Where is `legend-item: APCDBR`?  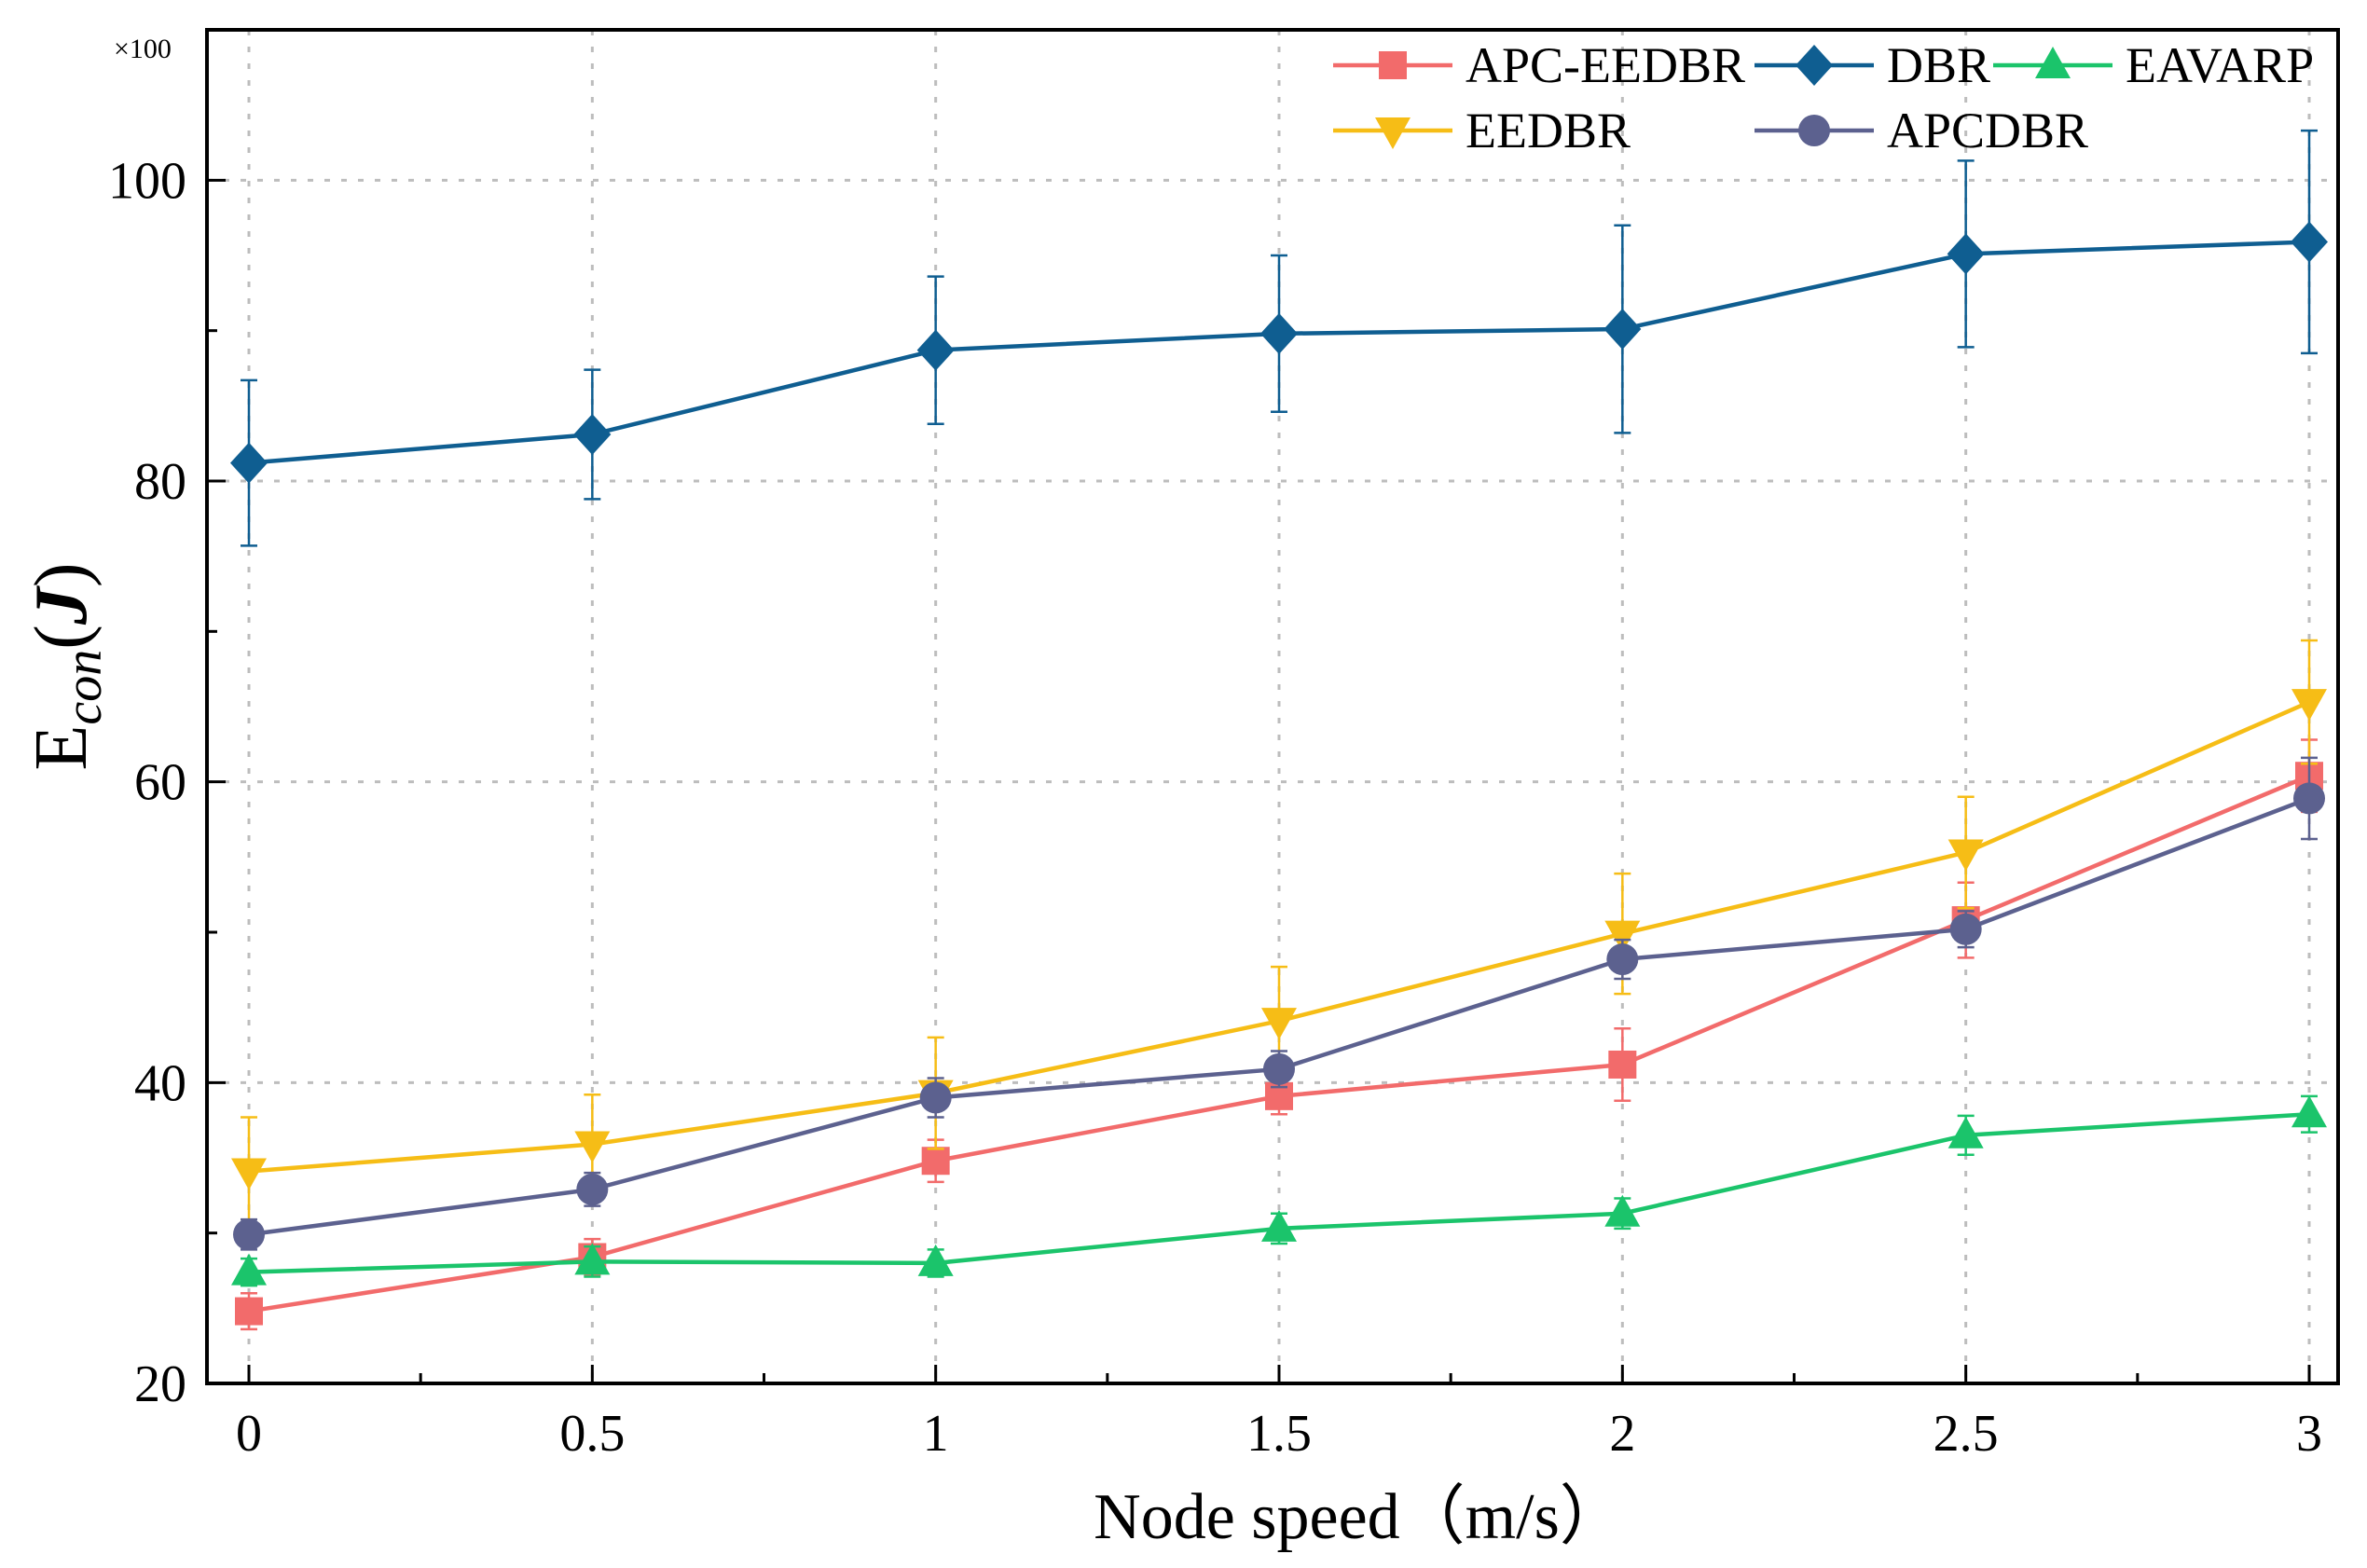
legend-item: APCDBR is located at coordinates (1921, 130).